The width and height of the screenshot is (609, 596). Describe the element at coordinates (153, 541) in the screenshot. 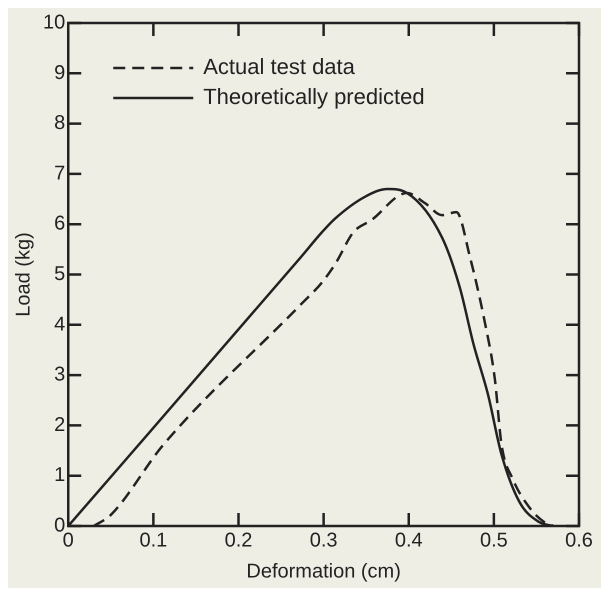

I see `x-tick-label: 0.1` at that location.